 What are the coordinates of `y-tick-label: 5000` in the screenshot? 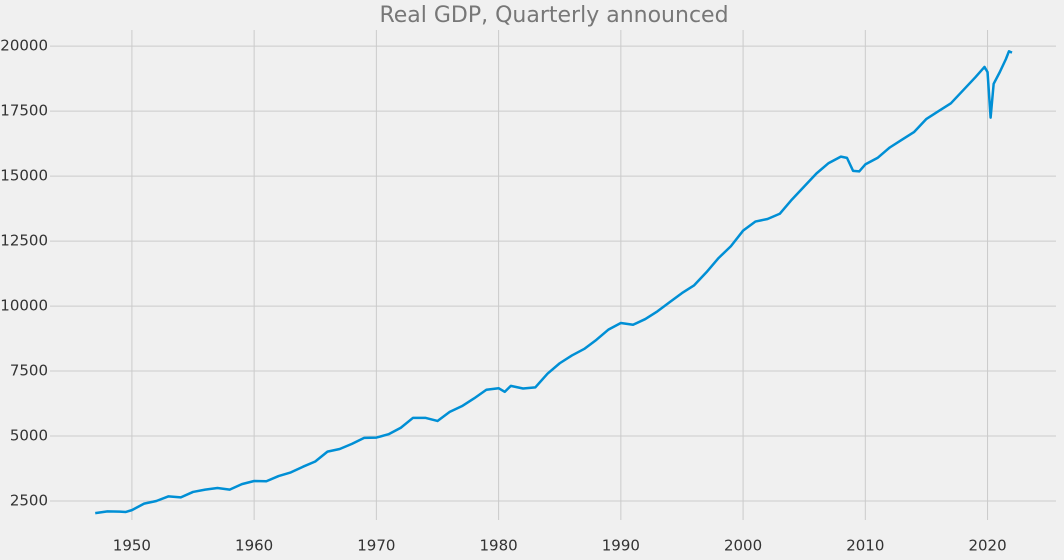 It's located at (29, 436).